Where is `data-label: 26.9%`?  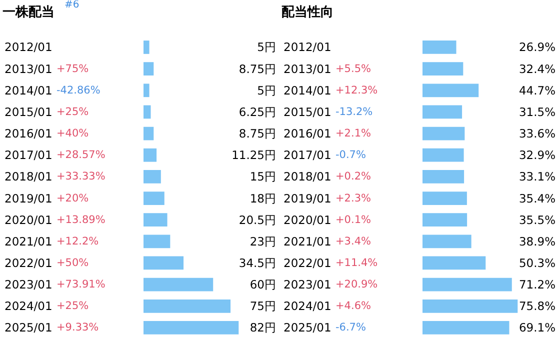 data-label: 26.9% is located at coordinates (537, 47).